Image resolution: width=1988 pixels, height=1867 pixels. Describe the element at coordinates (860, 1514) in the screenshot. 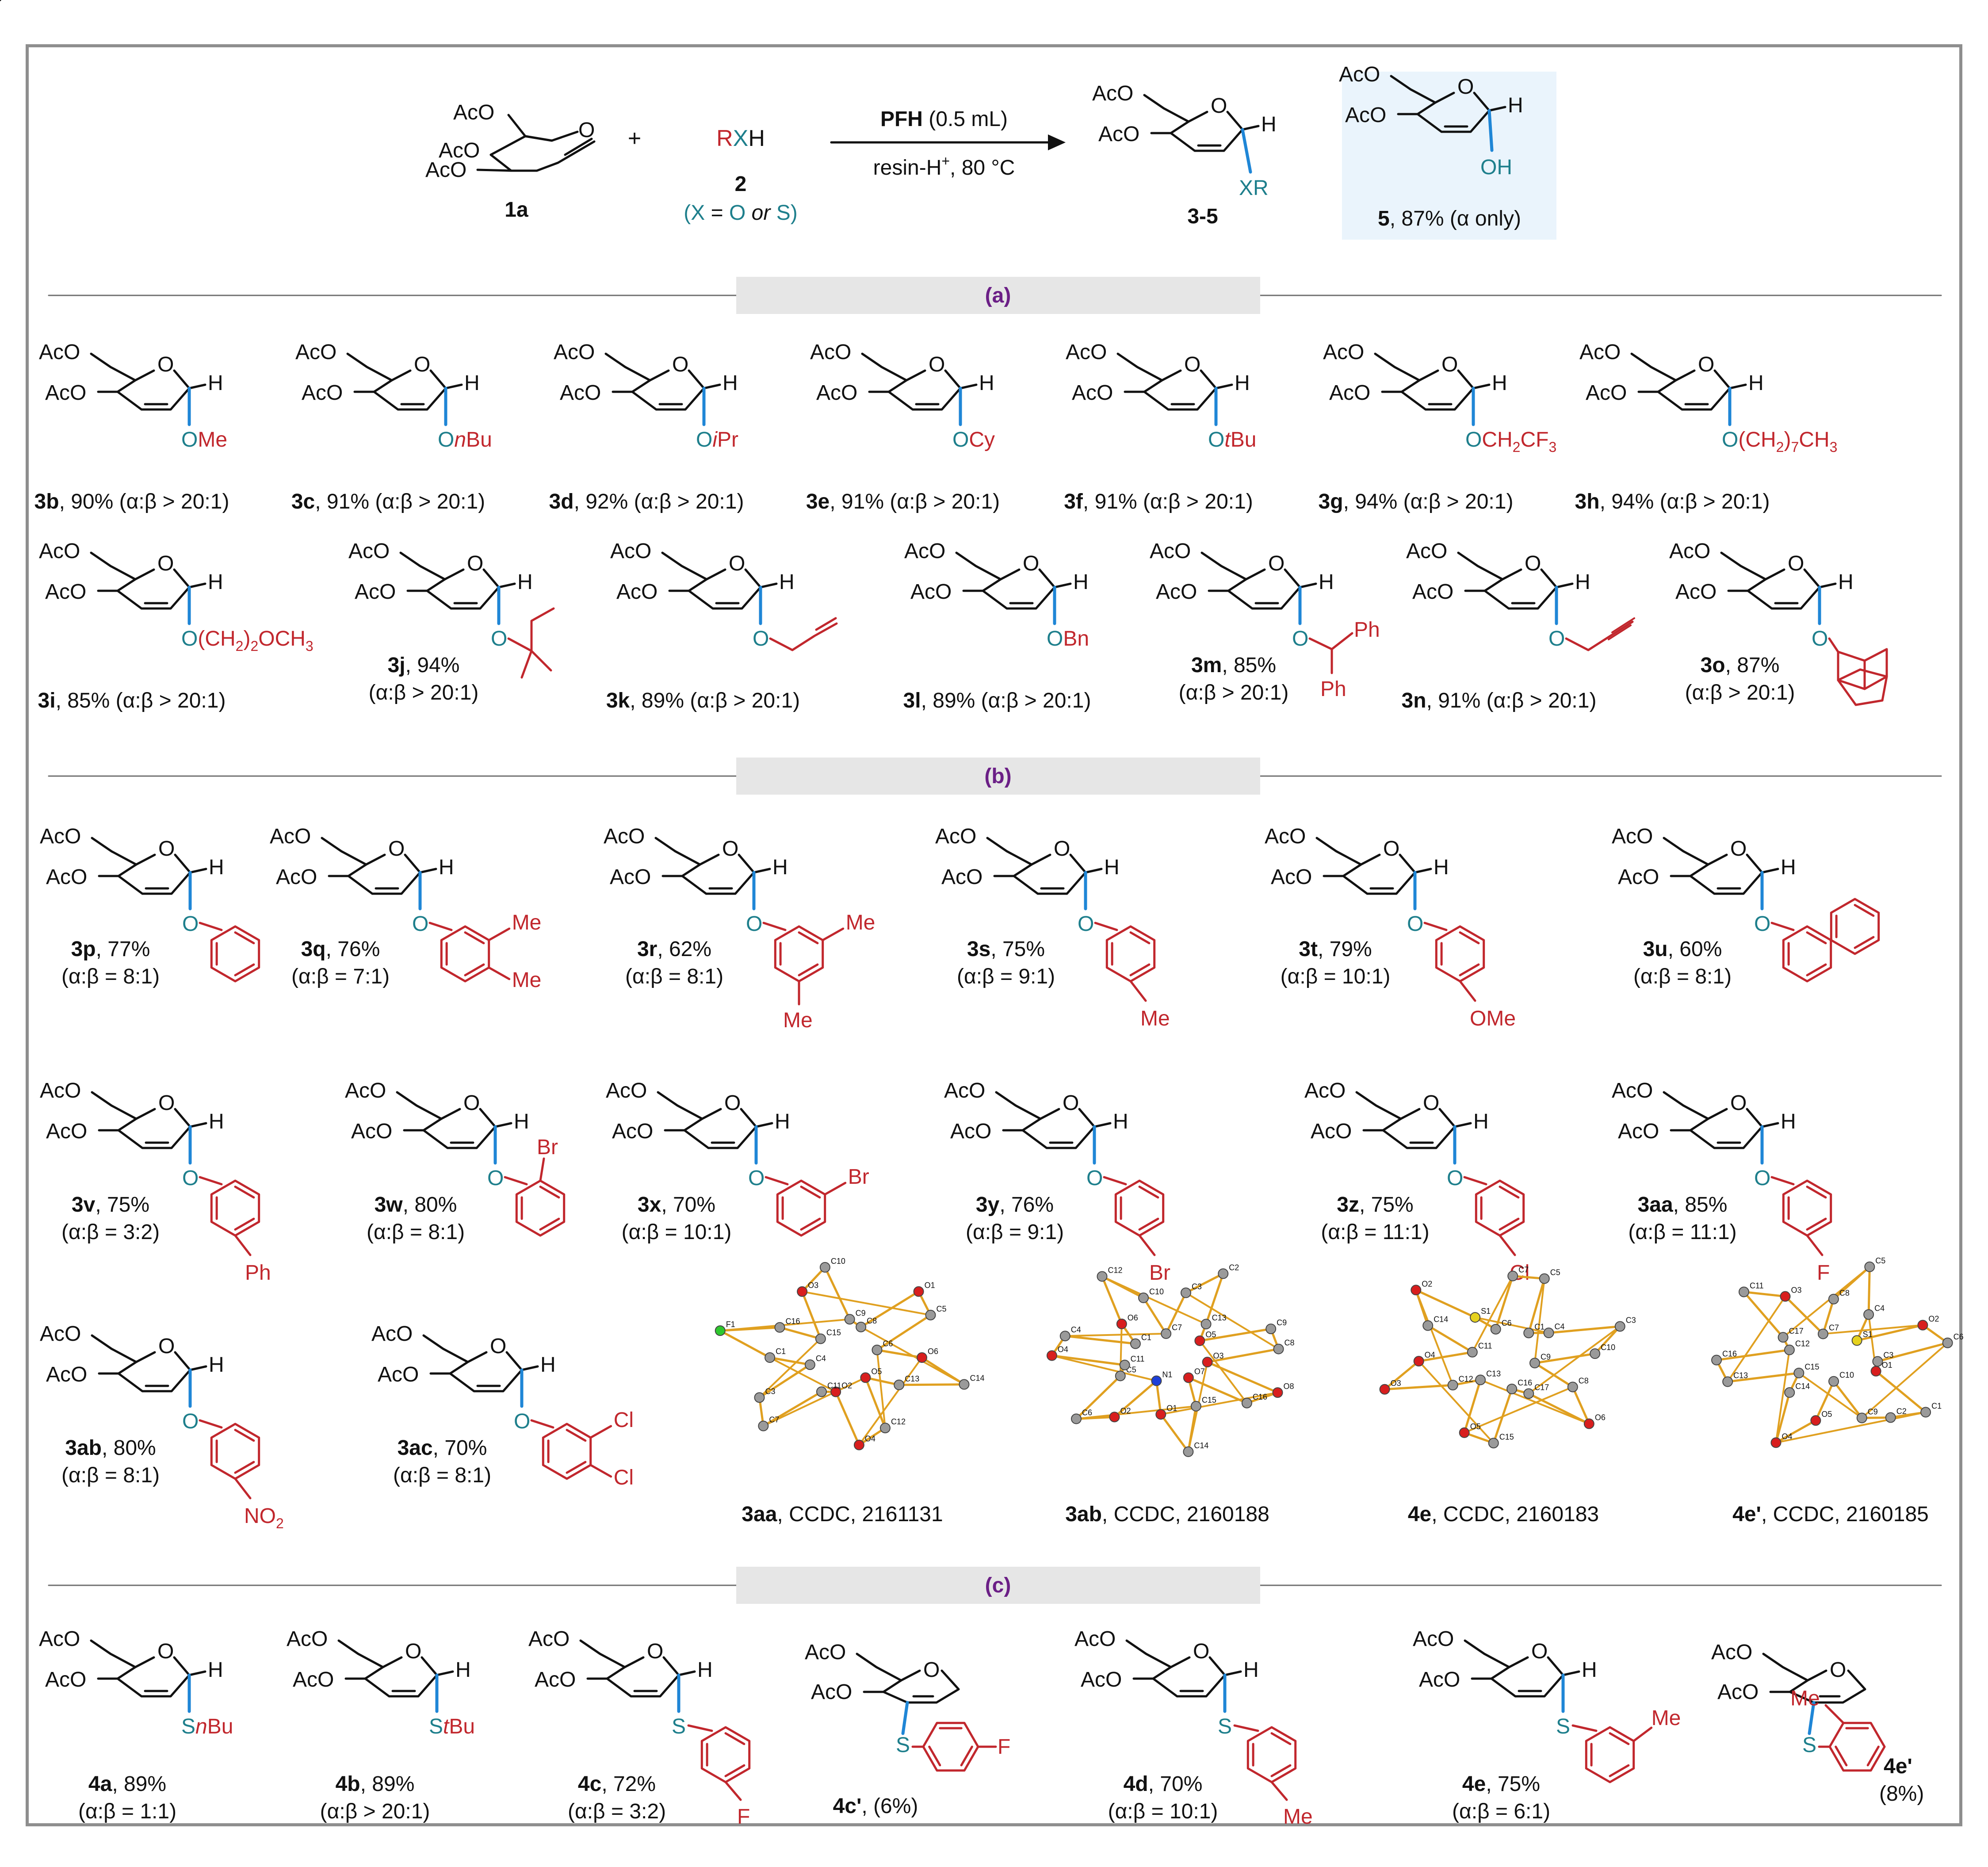

I see `ccdc-number: , CCDC, 2161131` at that location.